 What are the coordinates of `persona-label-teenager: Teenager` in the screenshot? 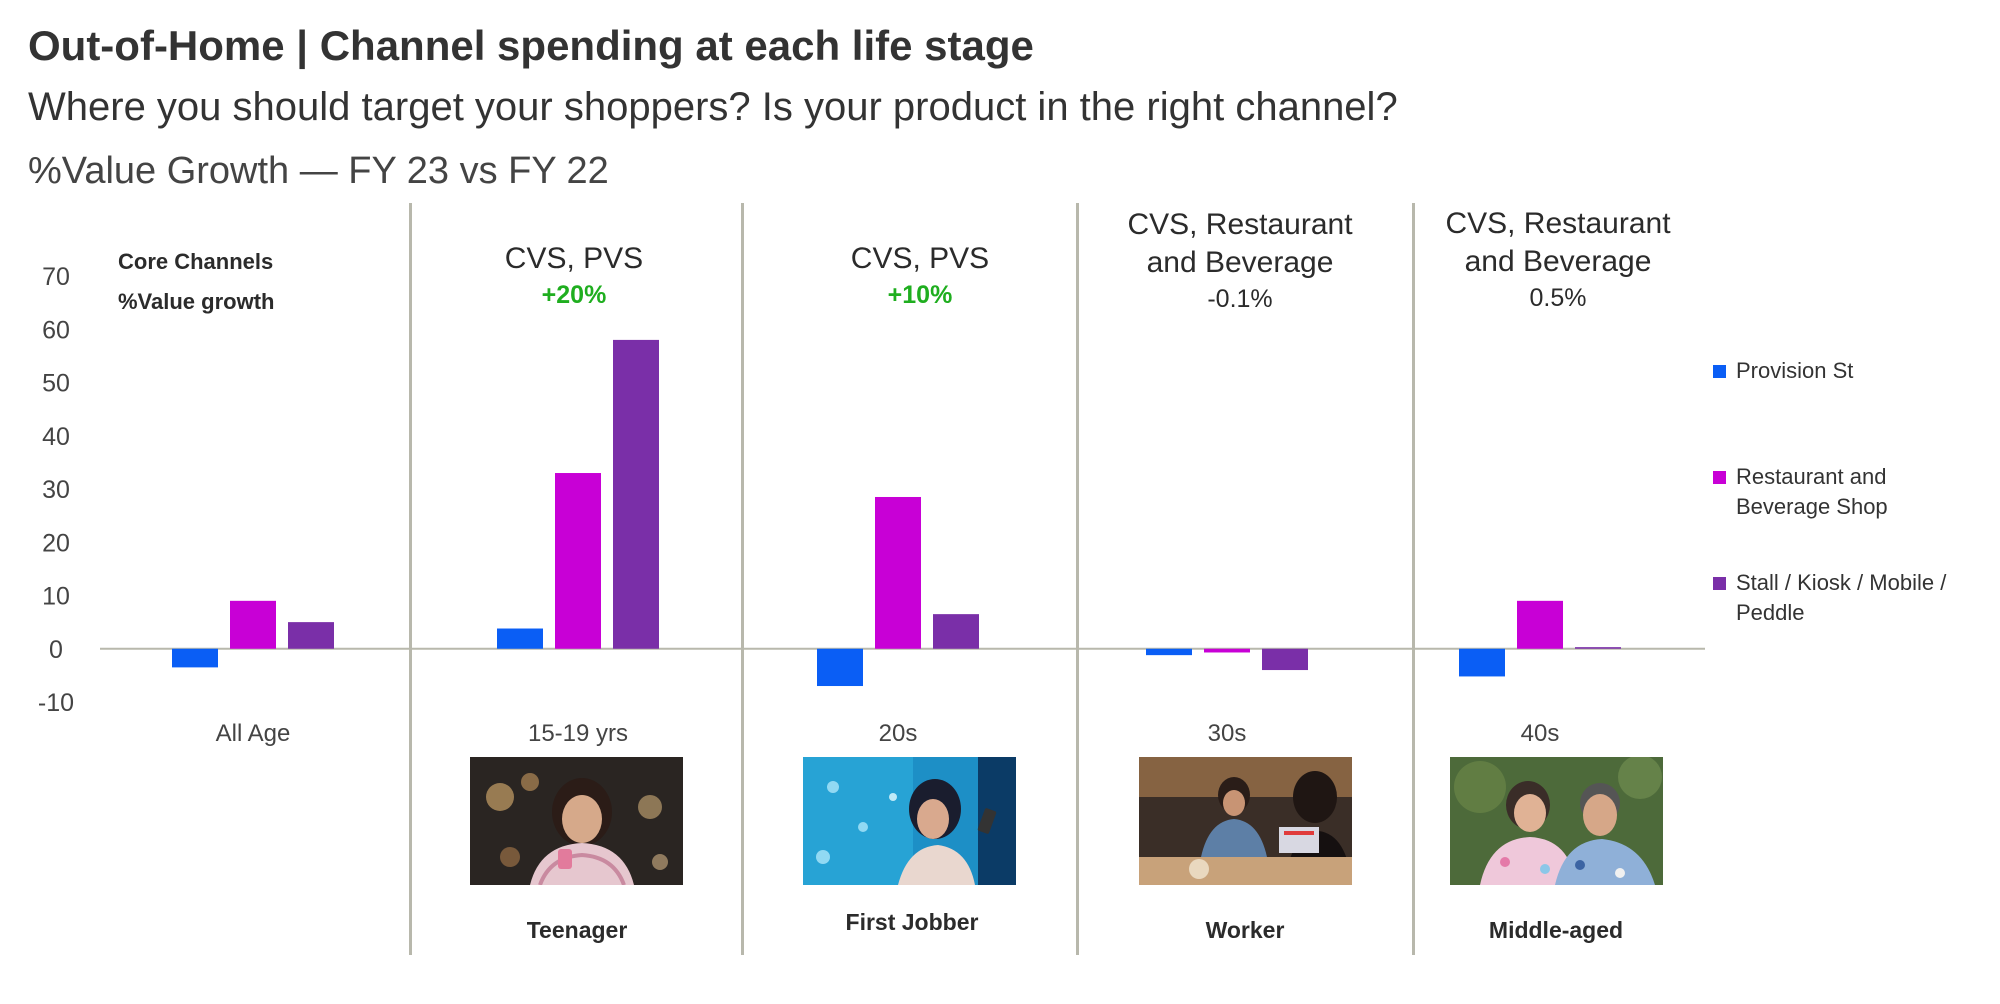 It's located at (577, 930).